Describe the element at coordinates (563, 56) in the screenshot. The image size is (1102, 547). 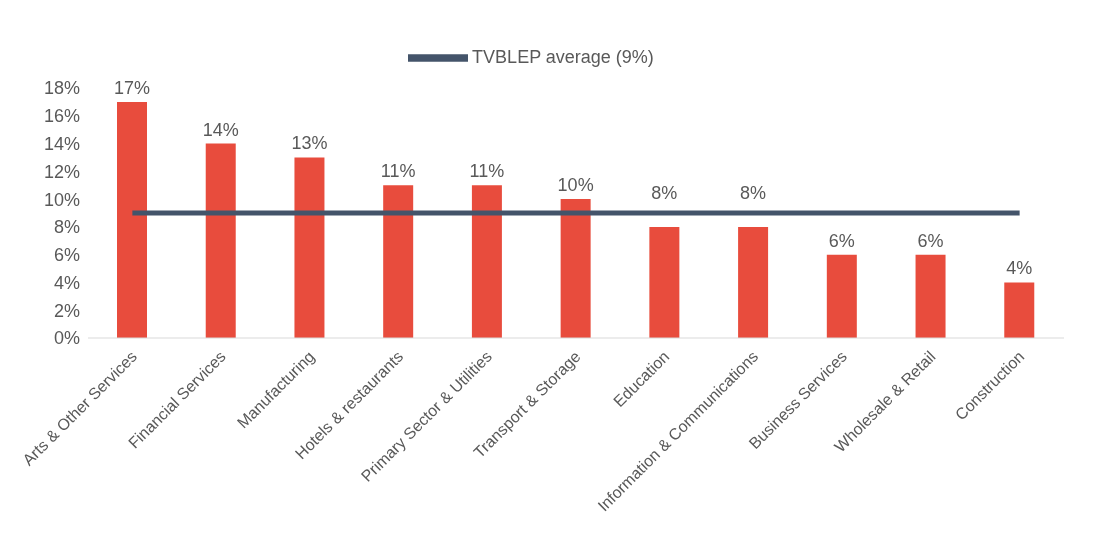
I see `legend-label: TVBLEP average (9%)` at that location.